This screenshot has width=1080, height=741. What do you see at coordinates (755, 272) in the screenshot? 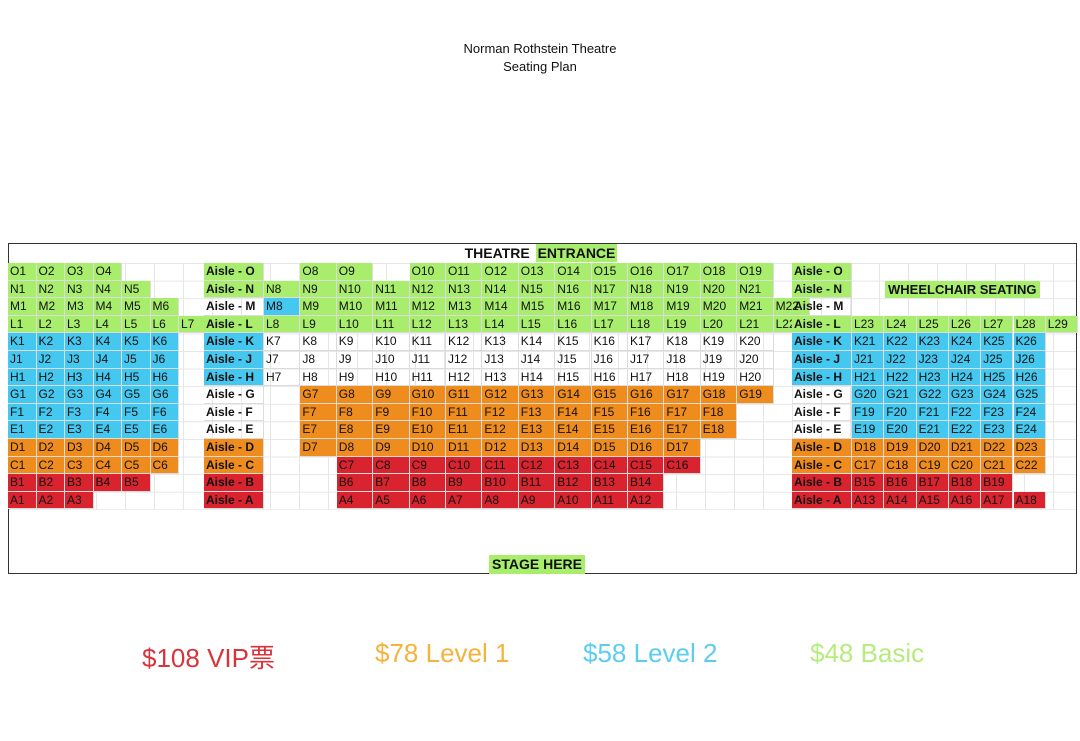
I see `seat-O19: O19` at bounding box center [755, 272].